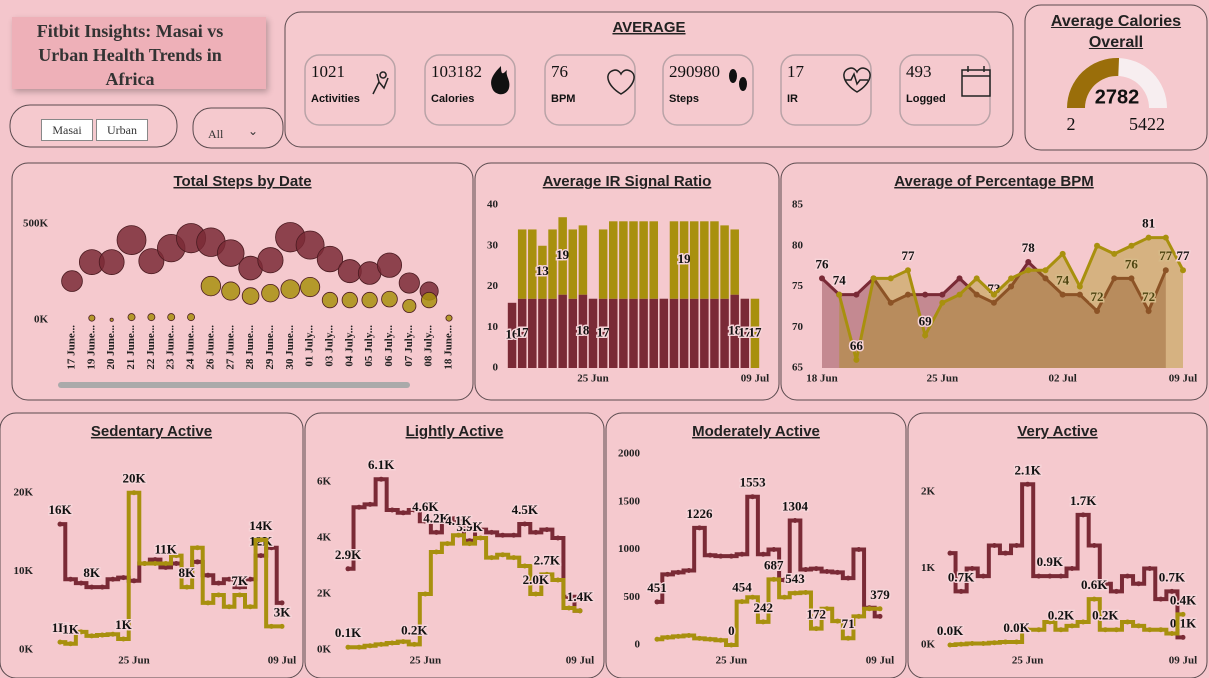 The width and height of the screenshot is (1209, 678). What do you see at coordinates (1016, 627) in the screenshot?
I see `data-label: 0.0K` at bounding box center [1016, 627].